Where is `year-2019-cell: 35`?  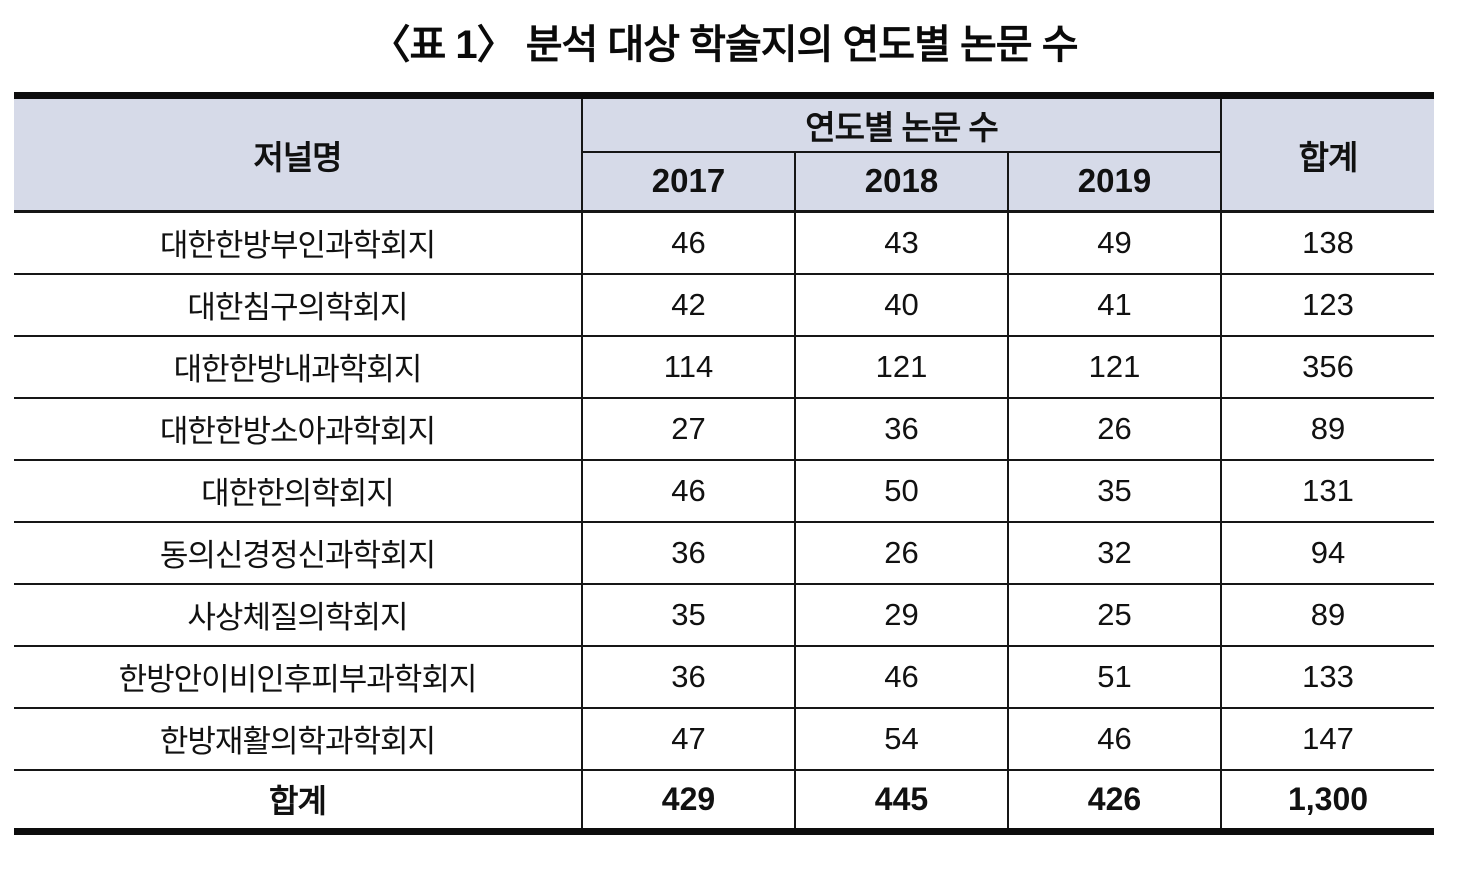 year-2019-cell: 35 is located at coordinates (1114, 490).